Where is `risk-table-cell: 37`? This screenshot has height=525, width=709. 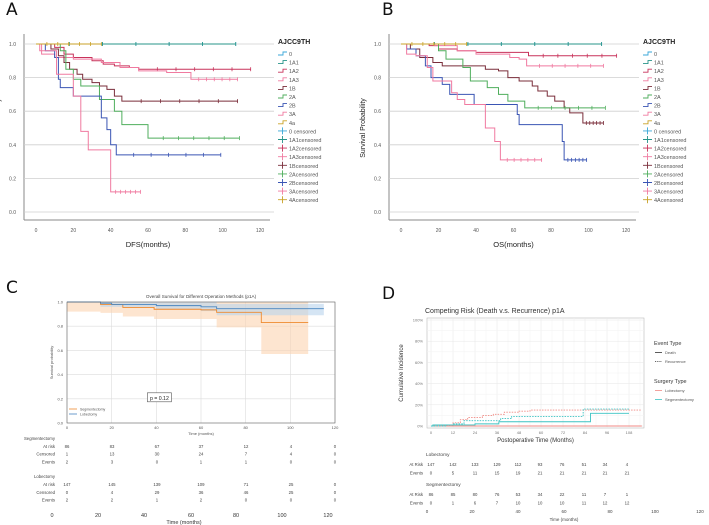
risk-table-cell: 37 is located at coordinates (201, 446).